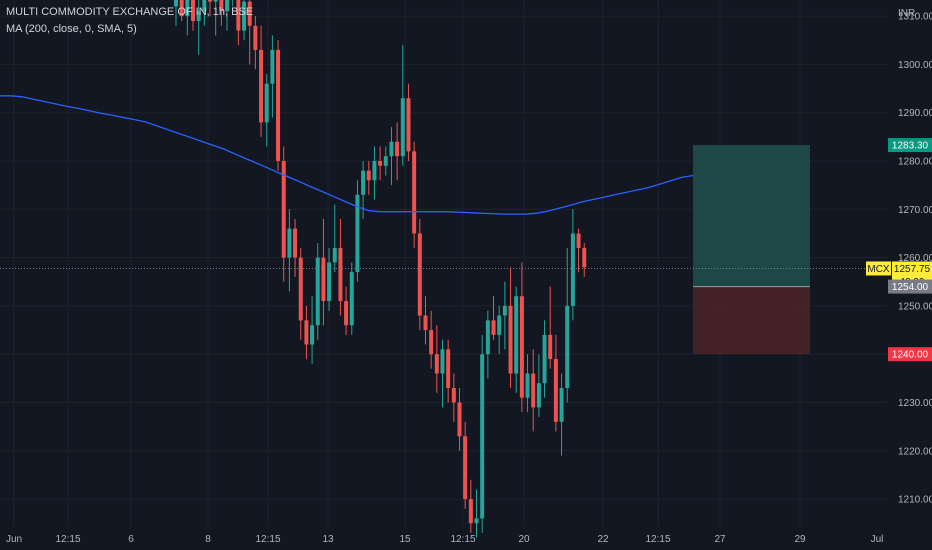  What do you see at coordinates (130, 12) in the screenshot?
I see `symbol-title: MULTI COMMODITY EXCHANGE OF IN, 1h, BSE` at bounding box center [130, 12].